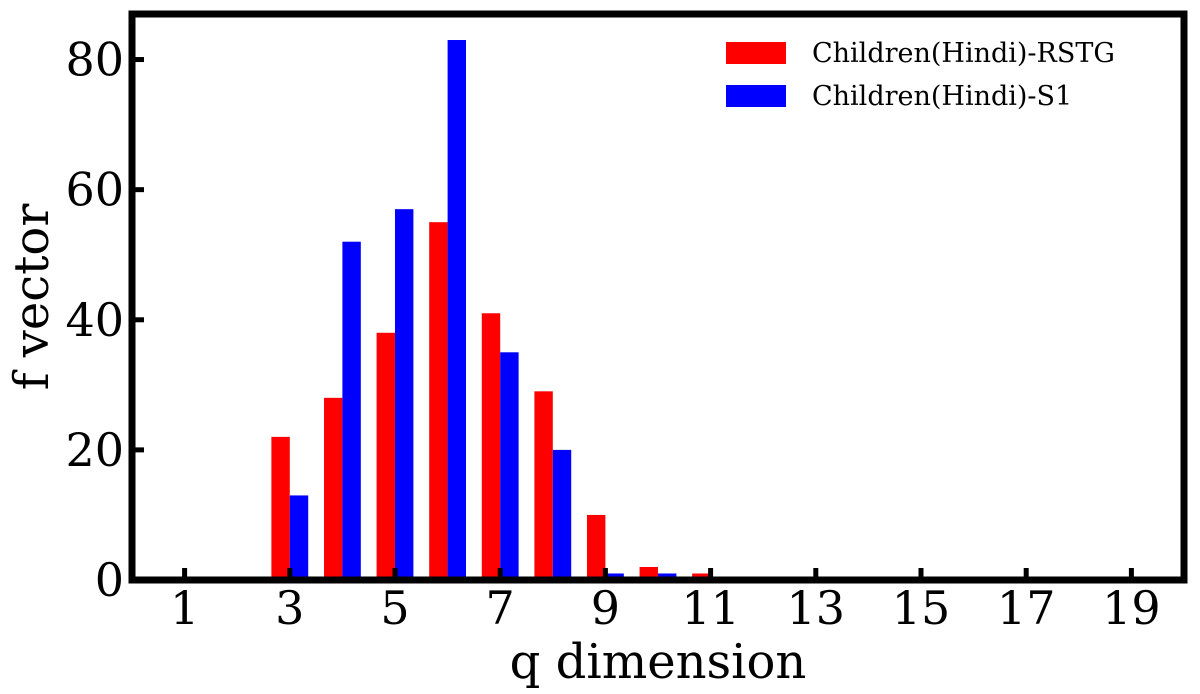  What do you see at coordinates (94, 320) in the screenshot?
I see `y-tick-label-40: 40` at bounding box center [94, 320].